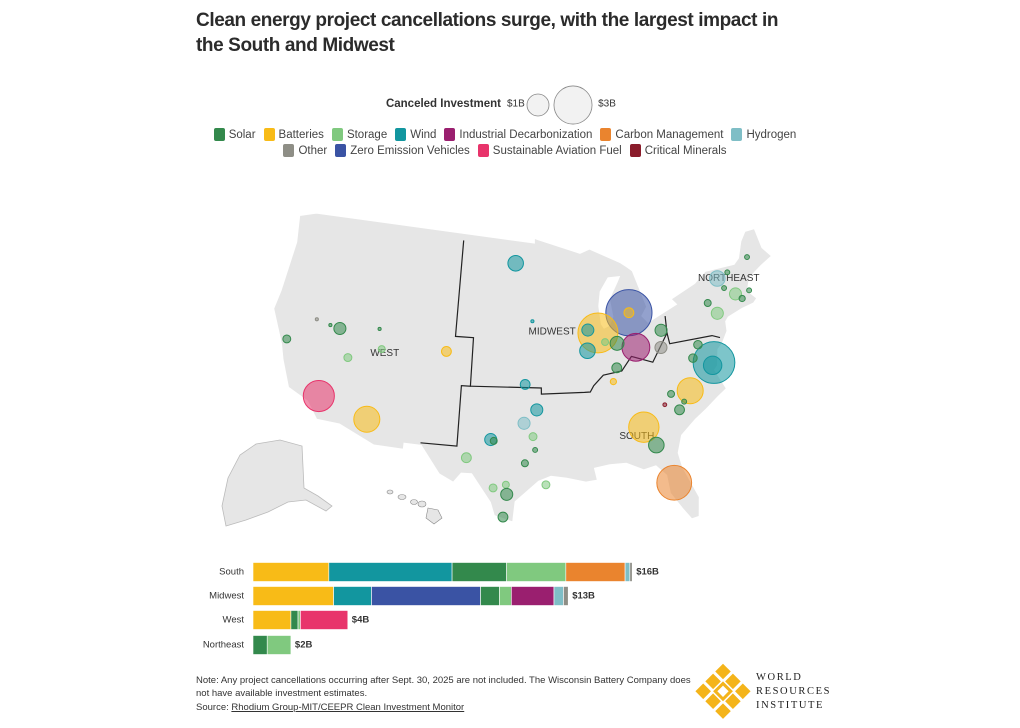 The height and width of the screenshot is (728, 1020). I want to click on region-label: WEST, so click(384, 353).